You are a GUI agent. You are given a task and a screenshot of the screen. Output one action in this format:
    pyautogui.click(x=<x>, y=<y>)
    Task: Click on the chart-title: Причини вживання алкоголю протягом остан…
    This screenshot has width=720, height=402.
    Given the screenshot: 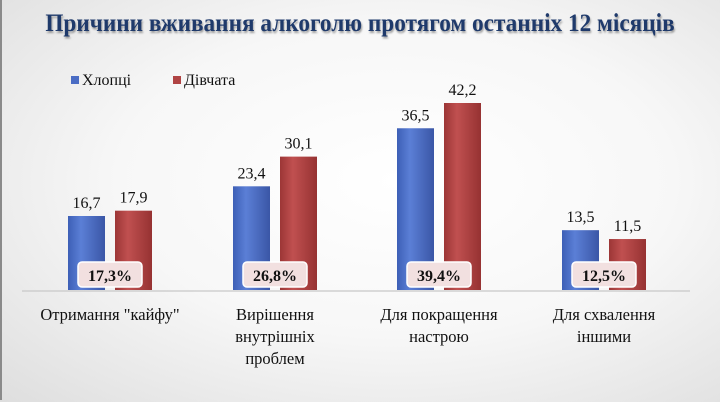 What is the action you would take?
    pyautogui.click(x=360, y=23)
    